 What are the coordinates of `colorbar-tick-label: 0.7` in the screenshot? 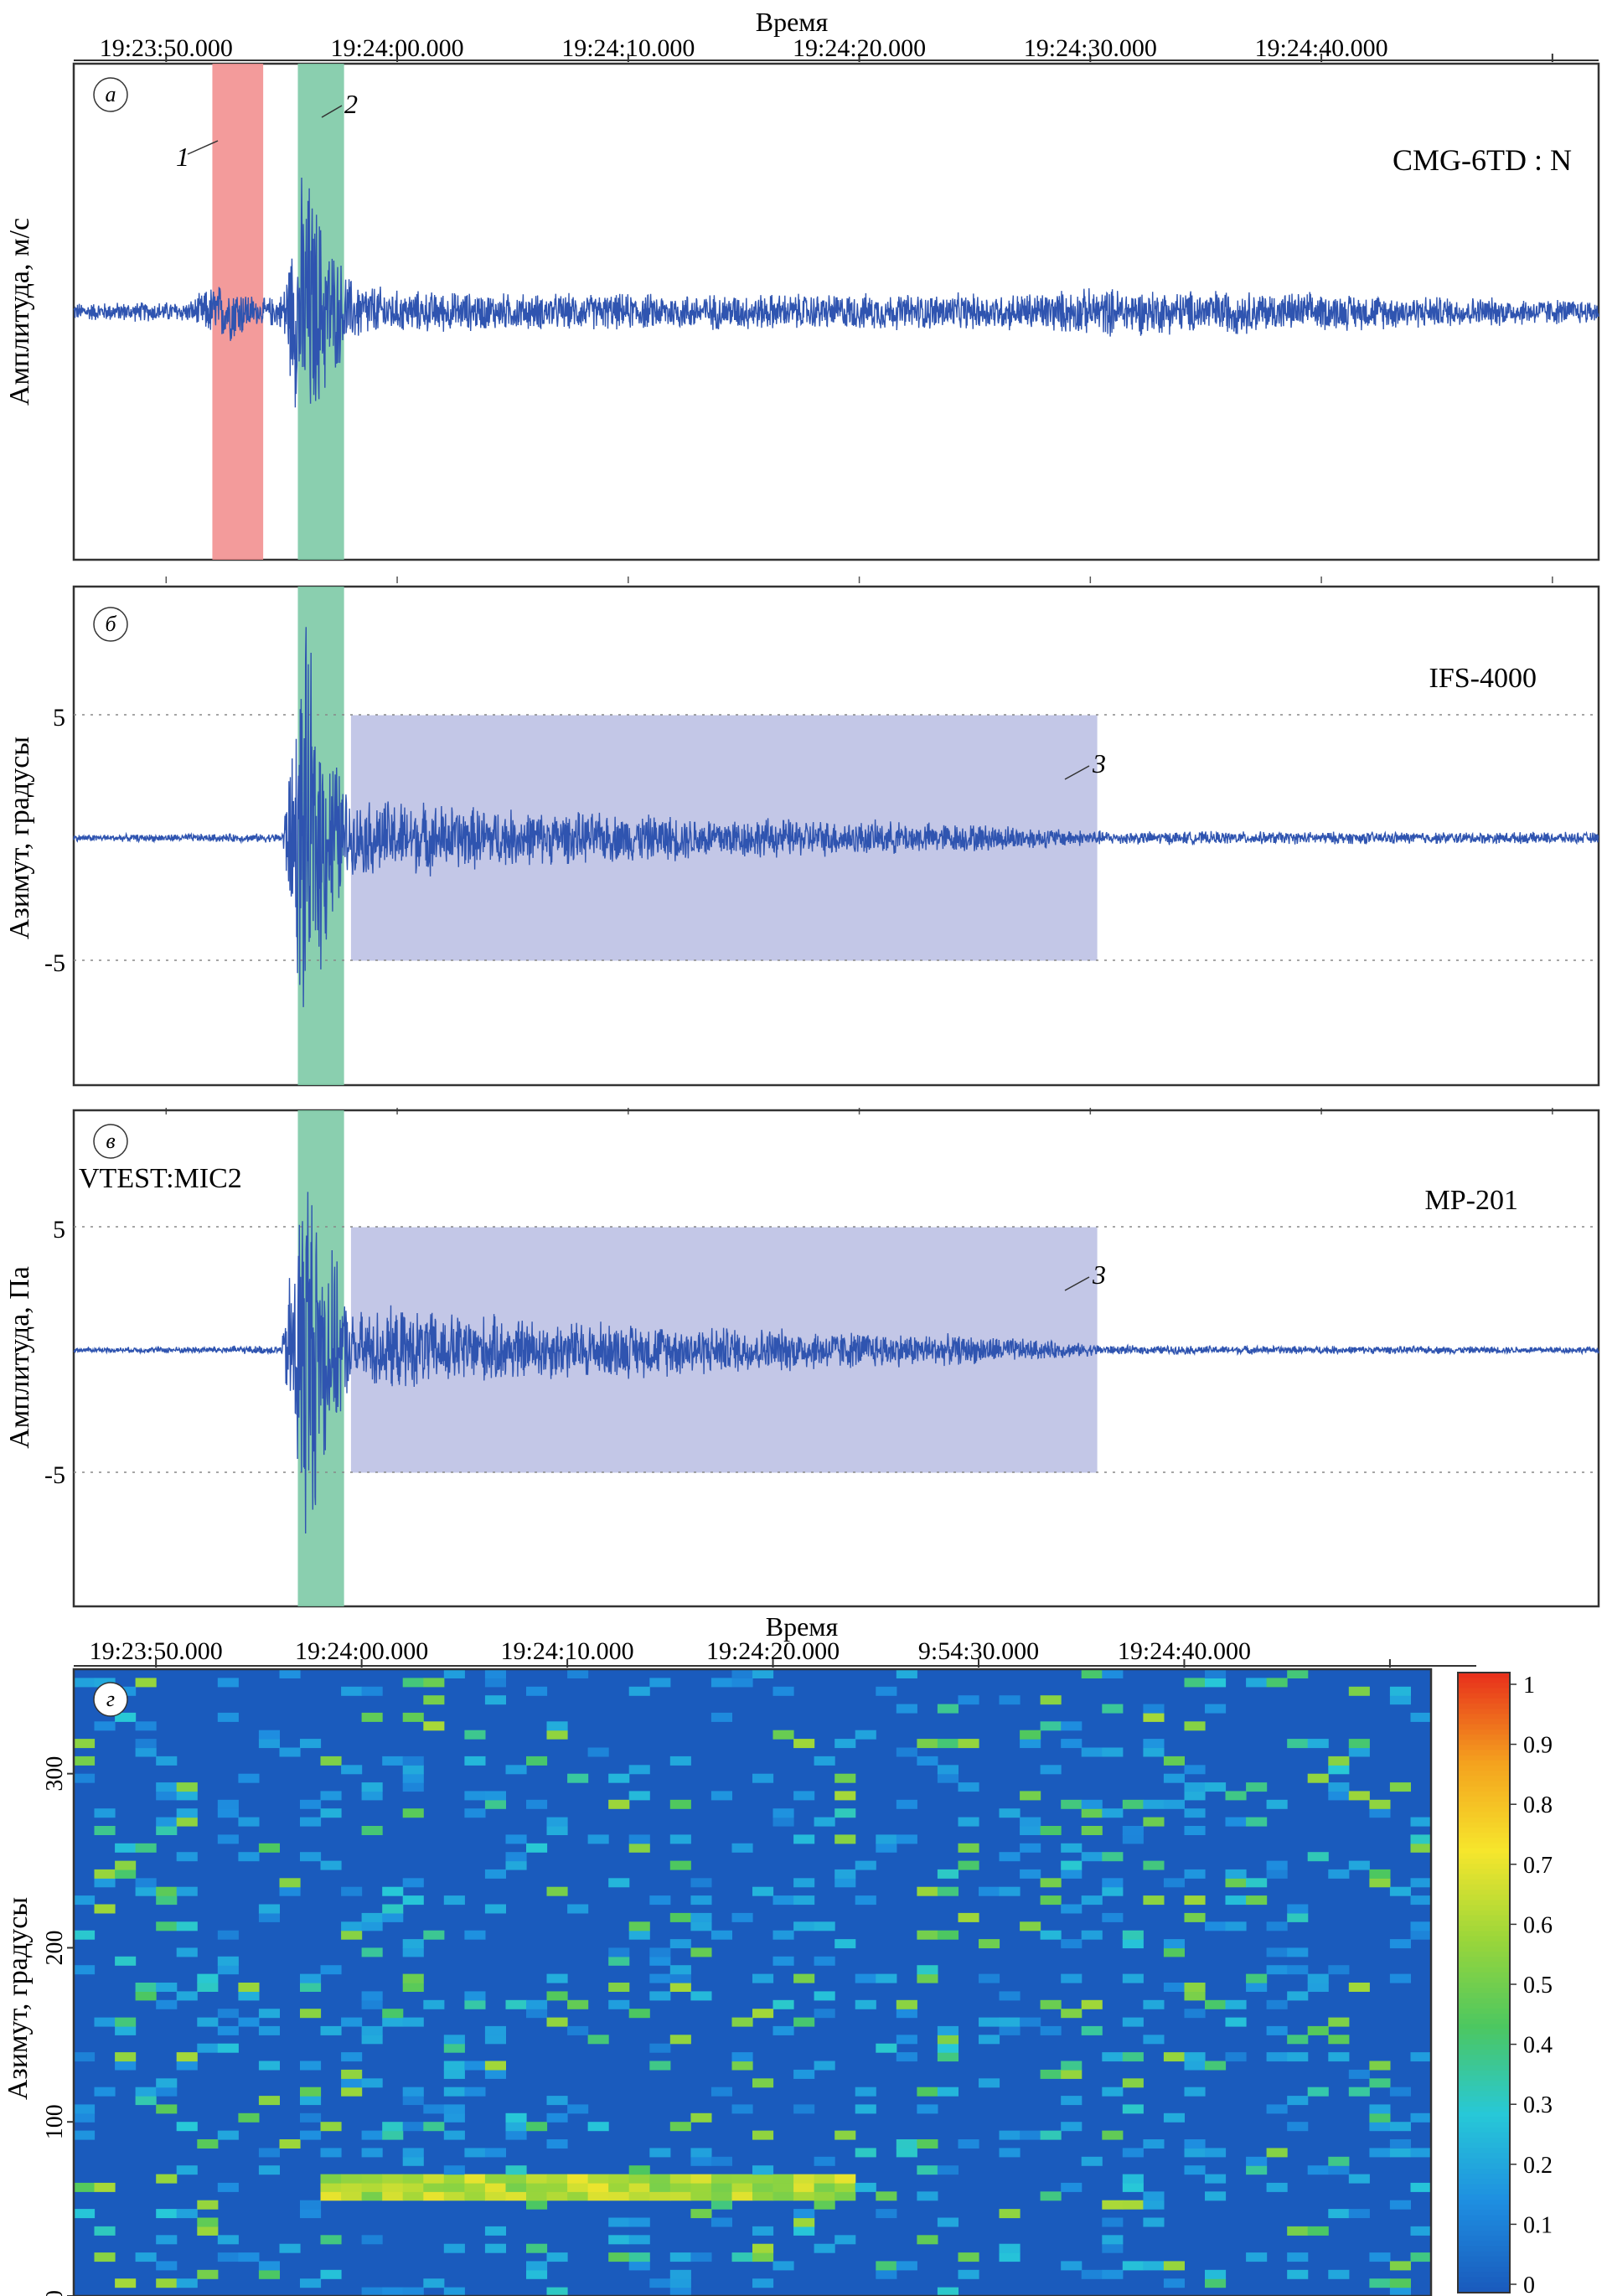 It's located at (1538, 1866).